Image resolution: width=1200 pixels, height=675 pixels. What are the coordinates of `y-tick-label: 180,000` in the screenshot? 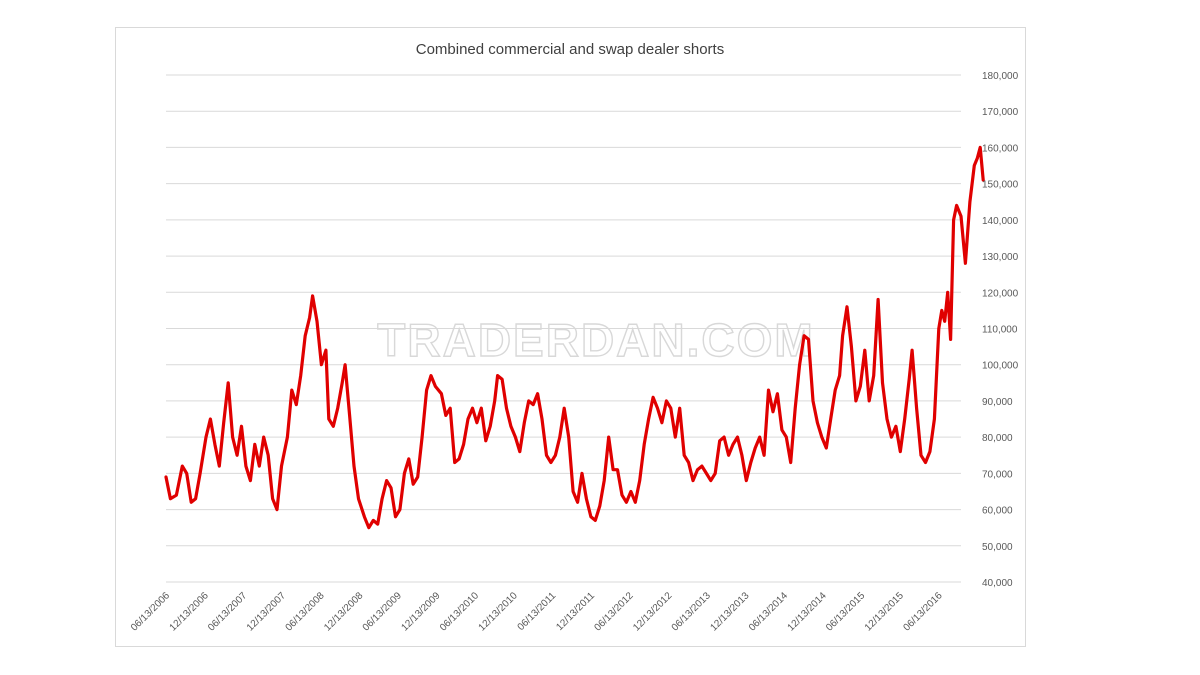 It's located at (1000, 76).